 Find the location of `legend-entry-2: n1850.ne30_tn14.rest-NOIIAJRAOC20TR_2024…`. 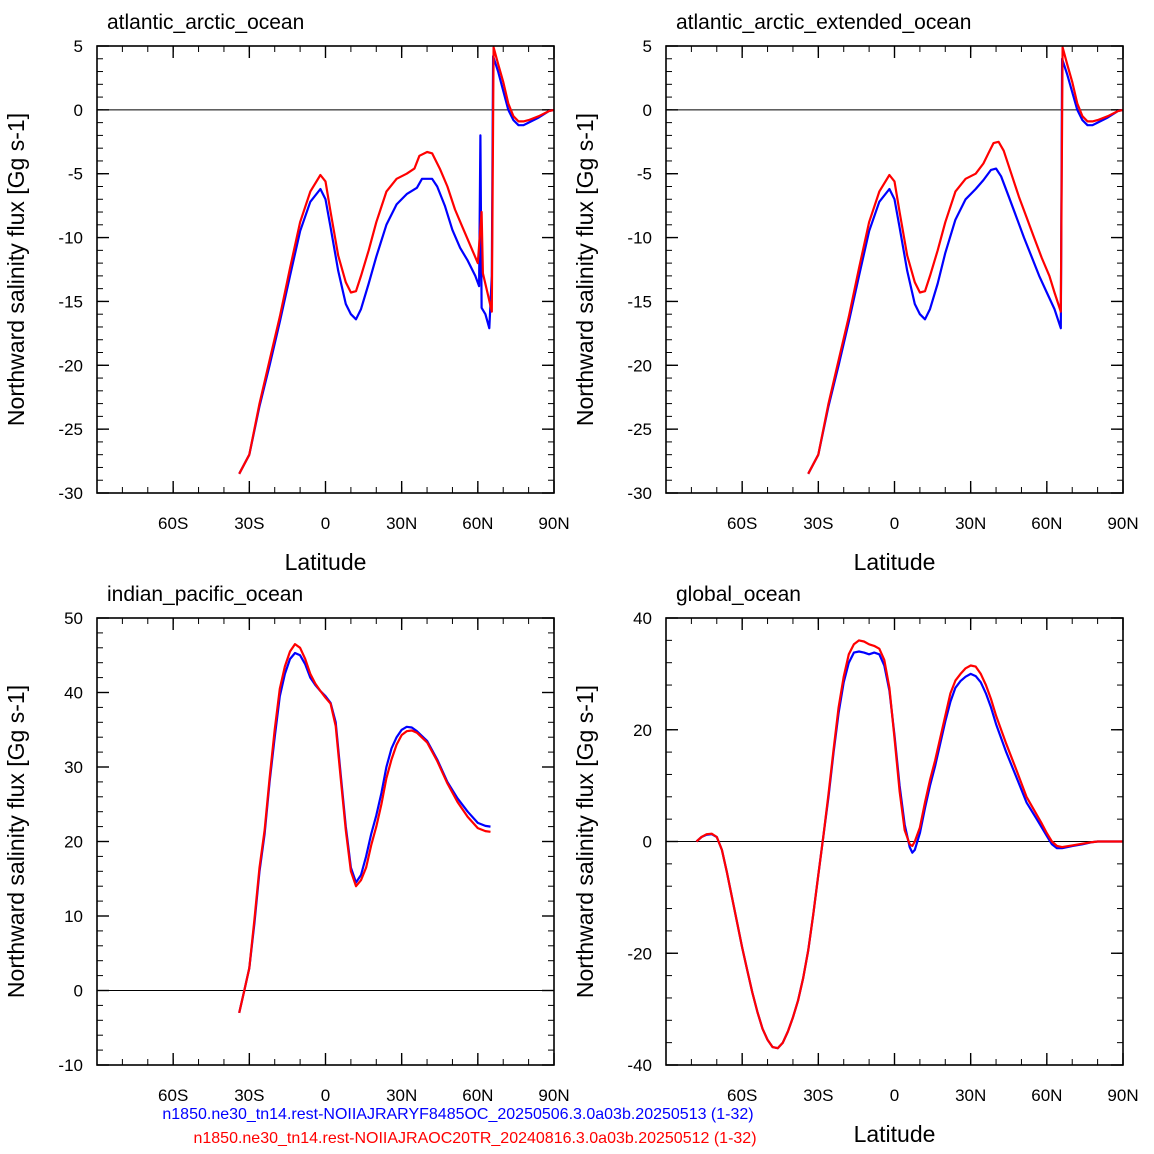

legend-entry-2: n1850.ne30_tn14.rest-NOIIAJRAOC20TR_2024… is located at coordinates (474, 1138).